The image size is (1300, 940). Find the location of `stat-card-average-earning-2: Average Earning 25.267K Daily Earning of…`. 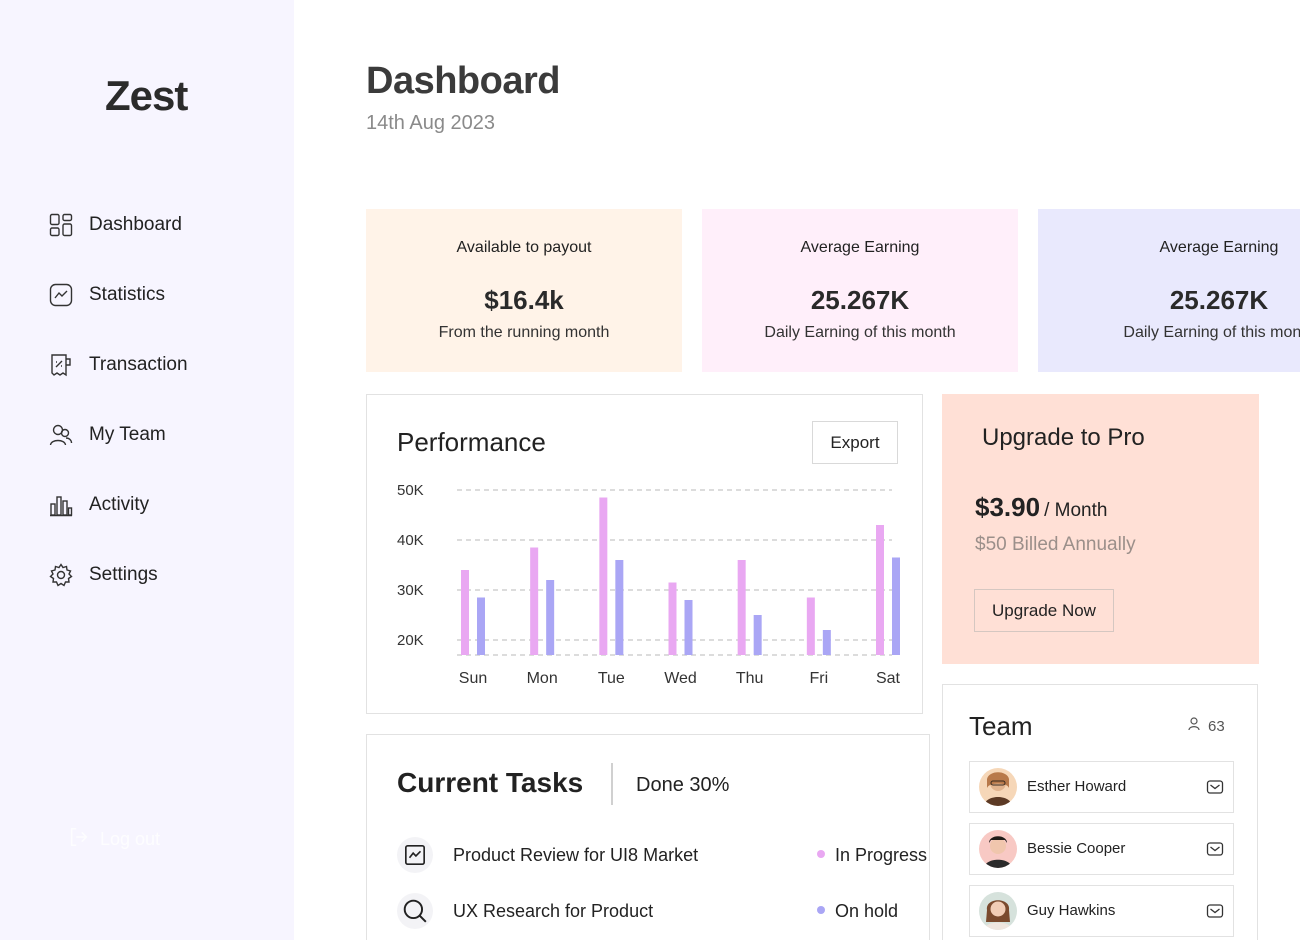

stat-card-average-earning-2: Average Earning 25.267K Daily Earning of… is located at coordinates (1169, 290).